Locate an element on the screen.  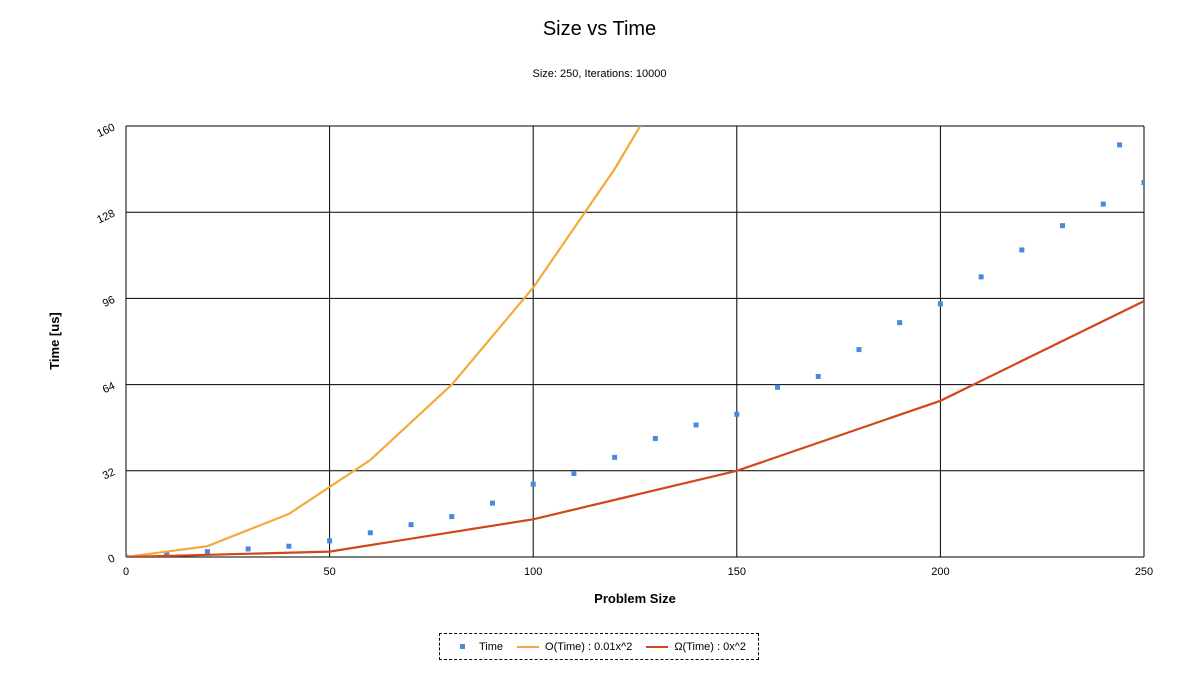
y-tick-label: 96 is located at coordinates (109, 302).